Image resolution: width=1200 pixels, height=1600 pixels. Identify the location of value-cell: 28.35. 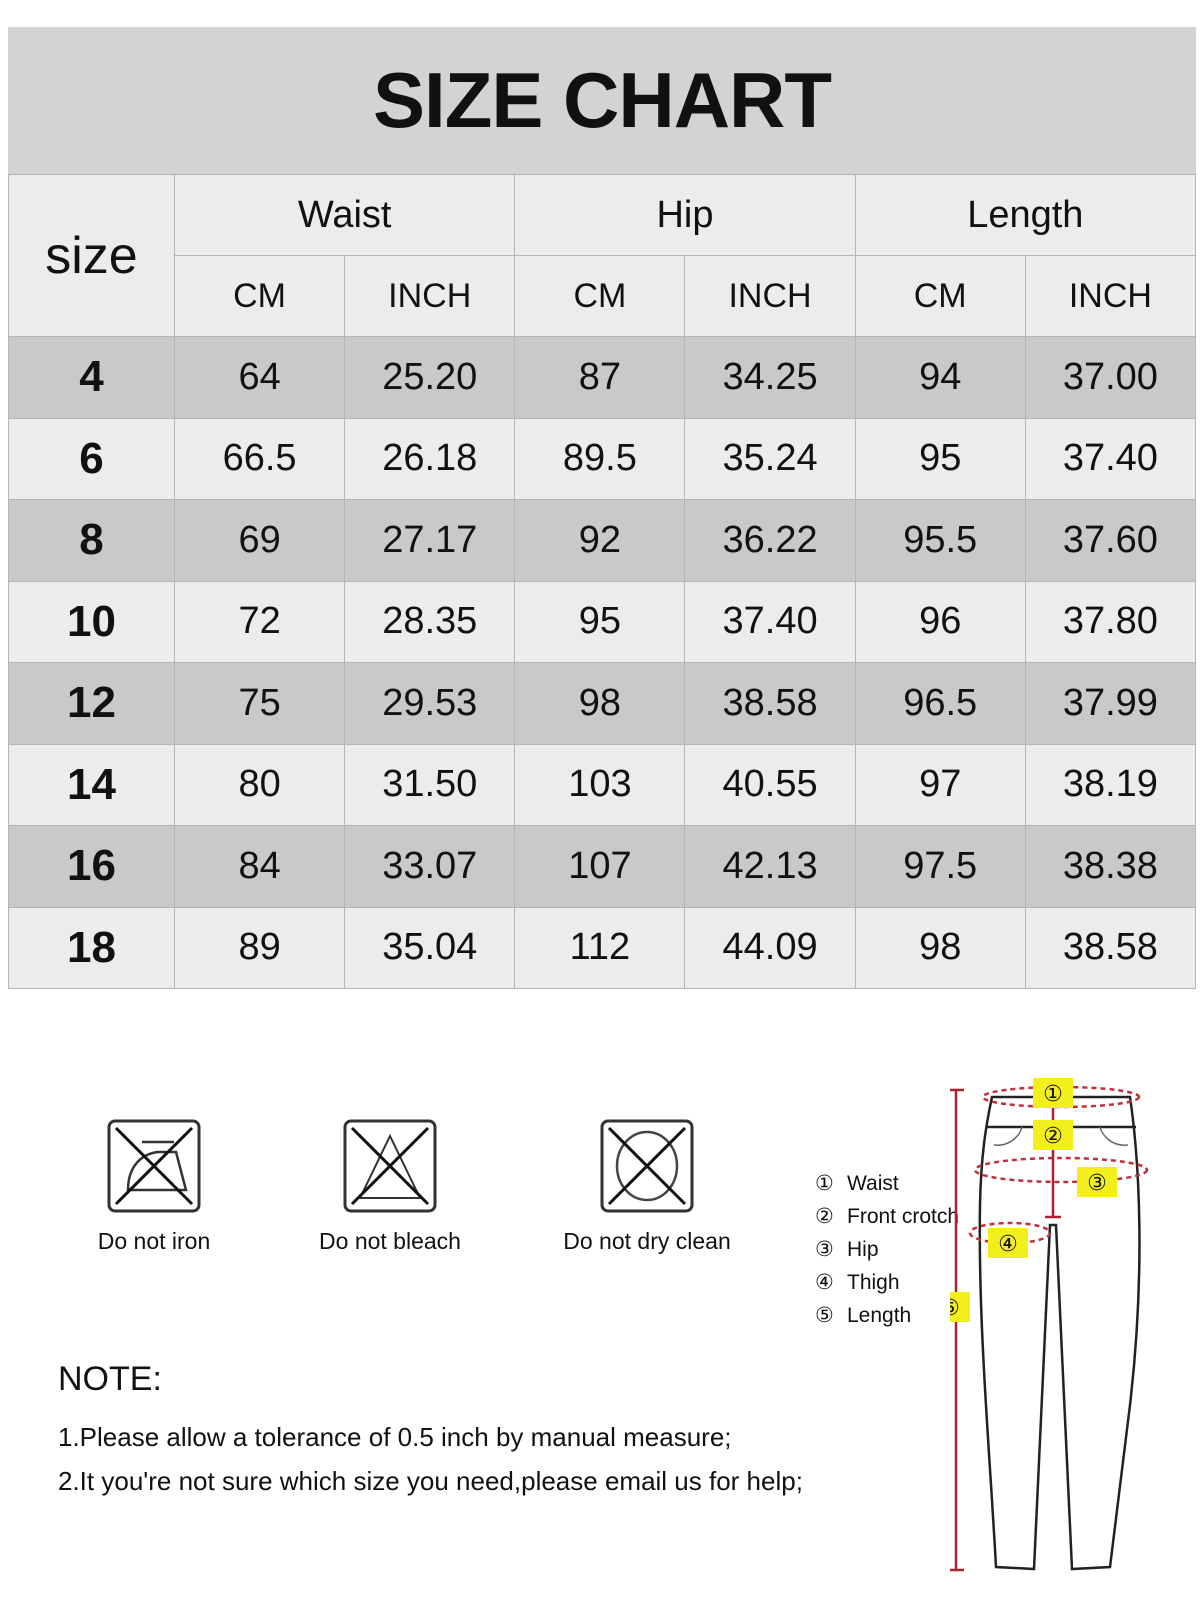
(430, 621).